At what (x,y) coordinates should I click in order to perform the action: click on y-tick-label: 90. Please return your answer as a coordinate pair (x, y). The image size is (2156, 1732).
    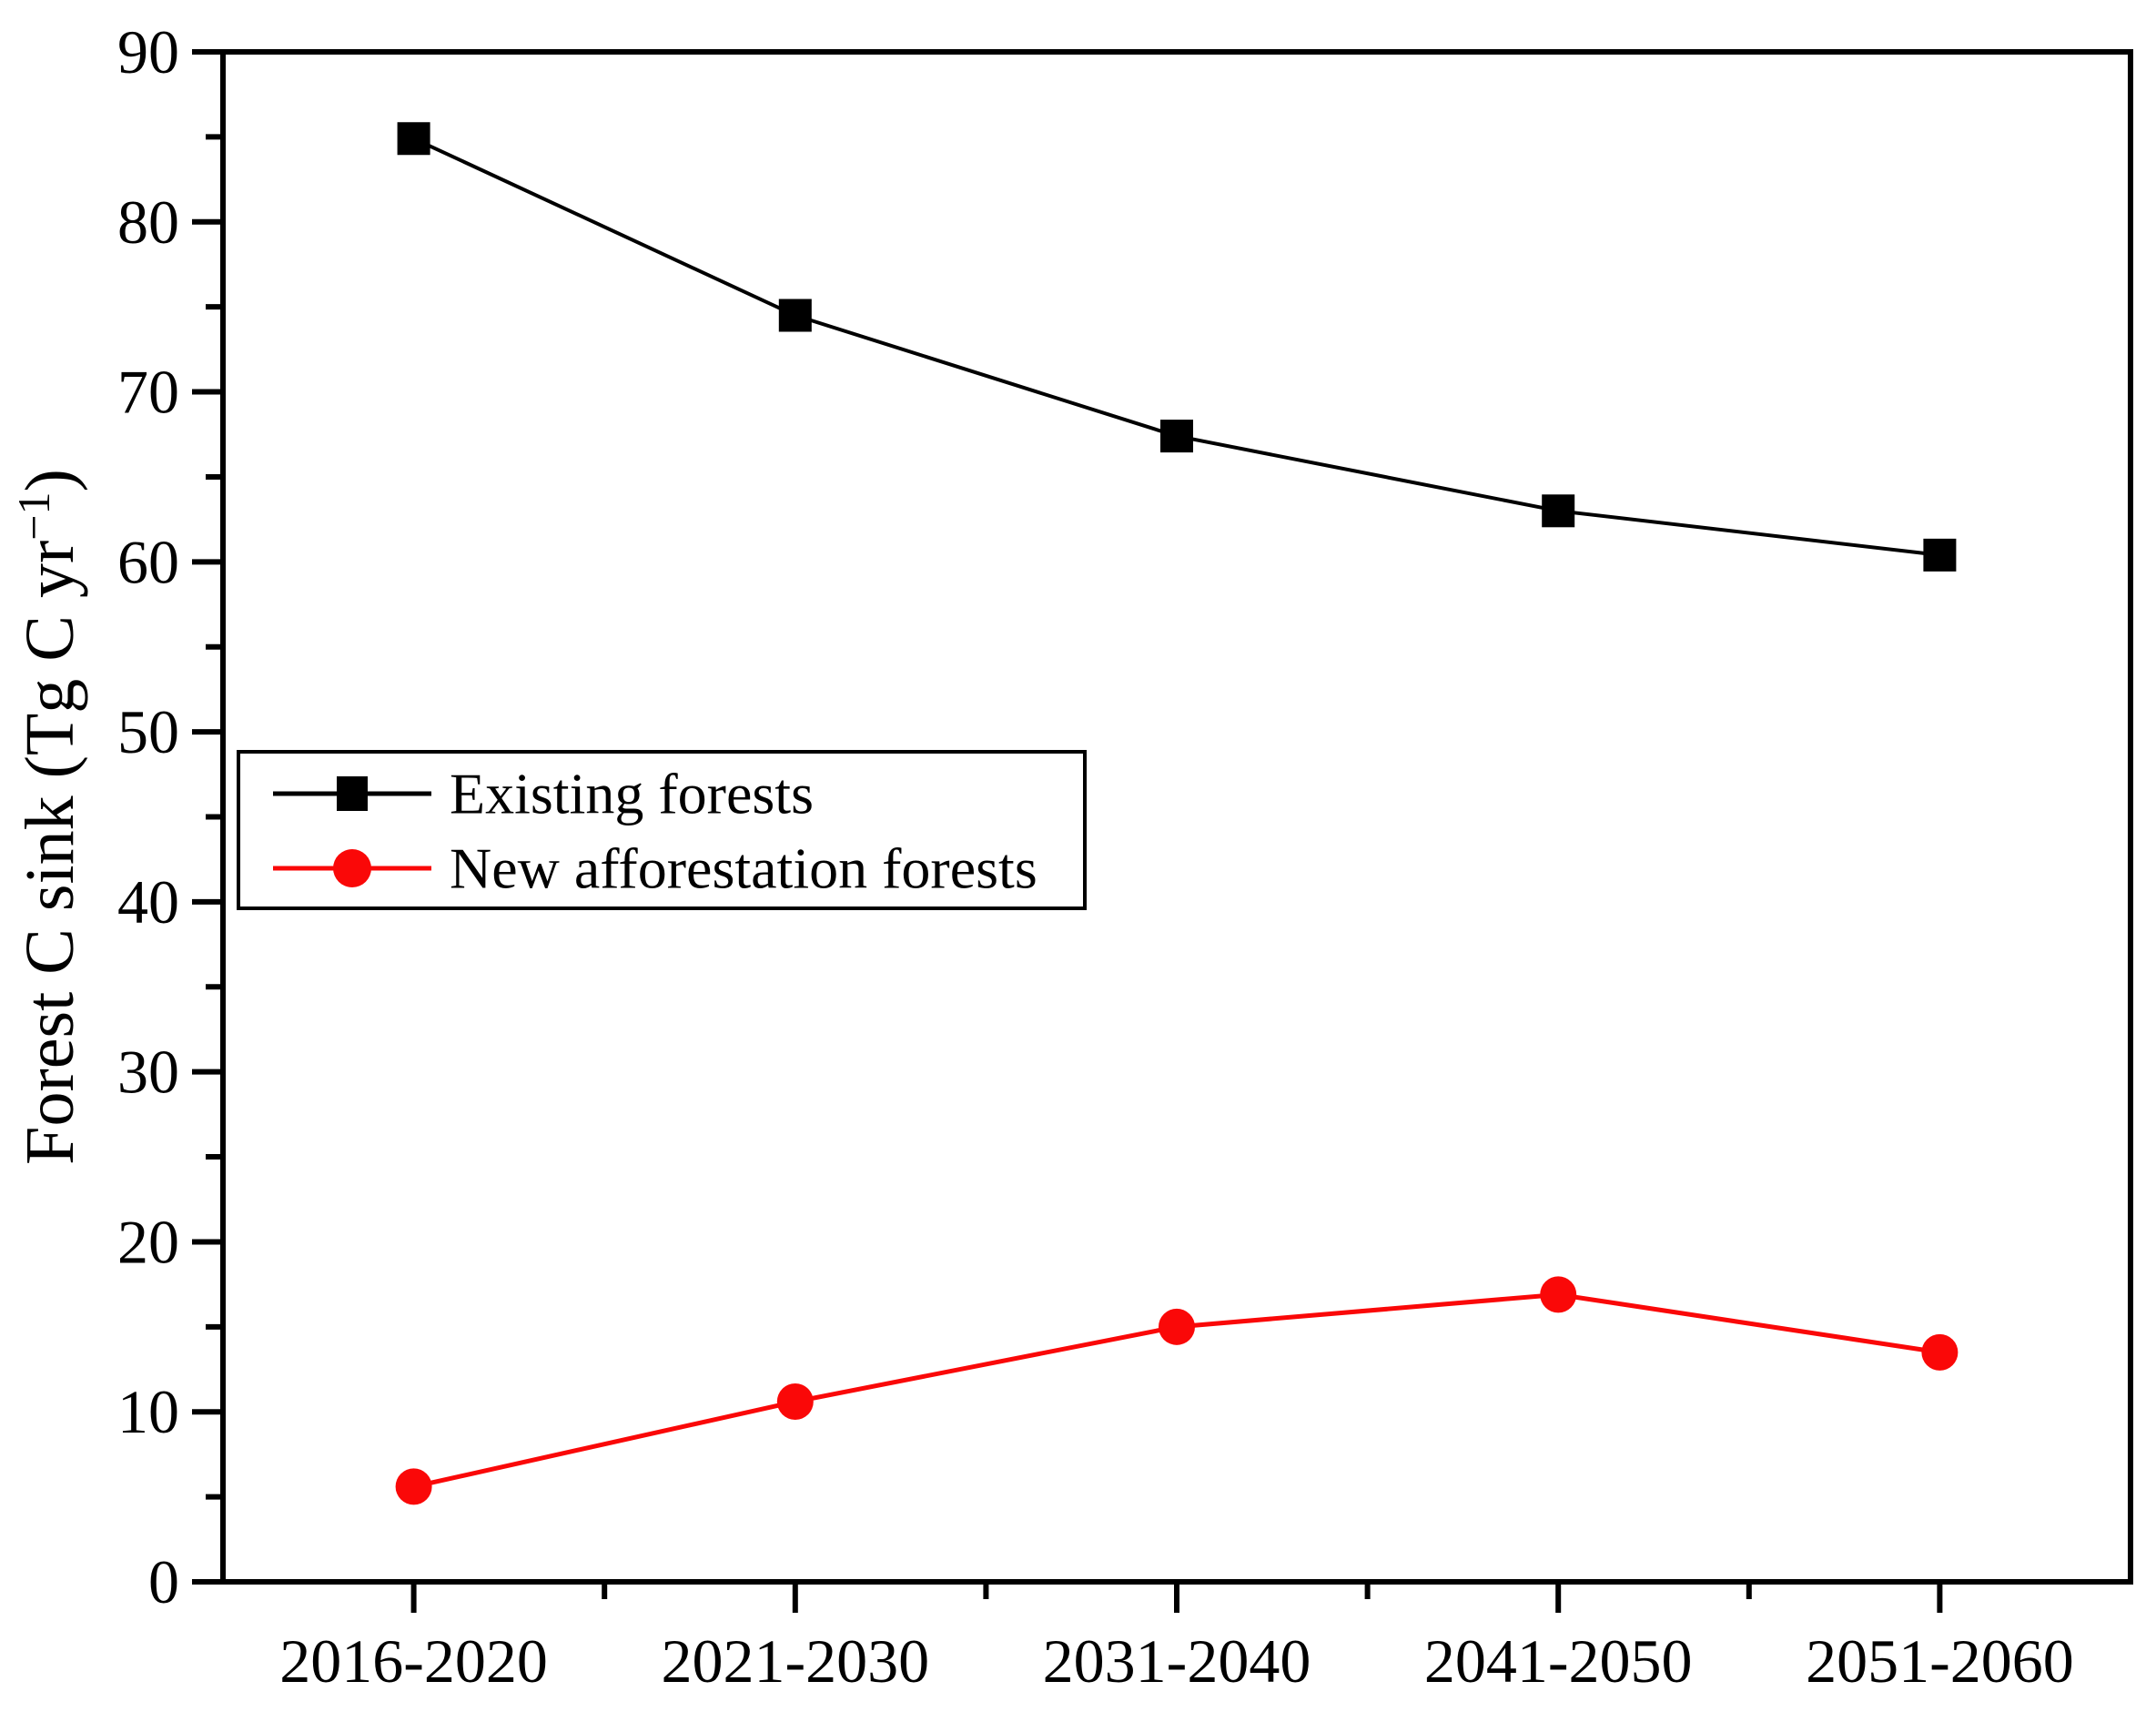
    Looking at the image, I should click on (148, 51).